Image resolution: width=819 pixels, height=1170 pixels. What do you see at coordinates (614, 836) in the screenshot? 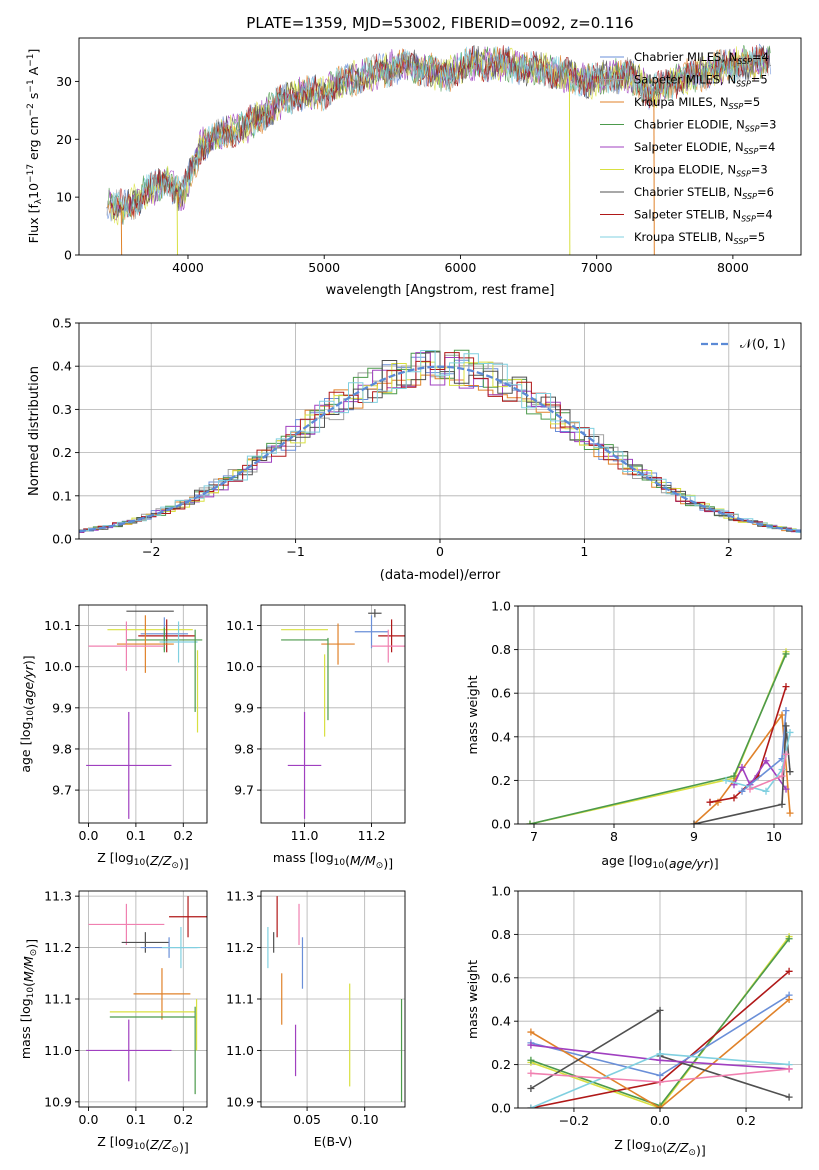
I see `x-tick-label: 8` at bounding box center [614, 836].